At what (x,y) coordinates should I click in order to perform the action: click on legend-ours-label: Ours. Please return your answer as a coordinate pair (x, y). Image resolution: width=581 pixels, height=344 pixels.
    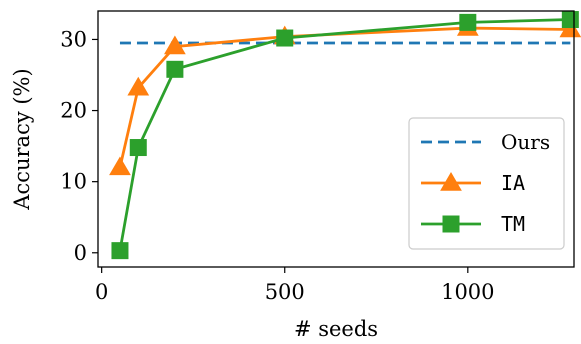
    Looking at the image, I should click on (525, 142).